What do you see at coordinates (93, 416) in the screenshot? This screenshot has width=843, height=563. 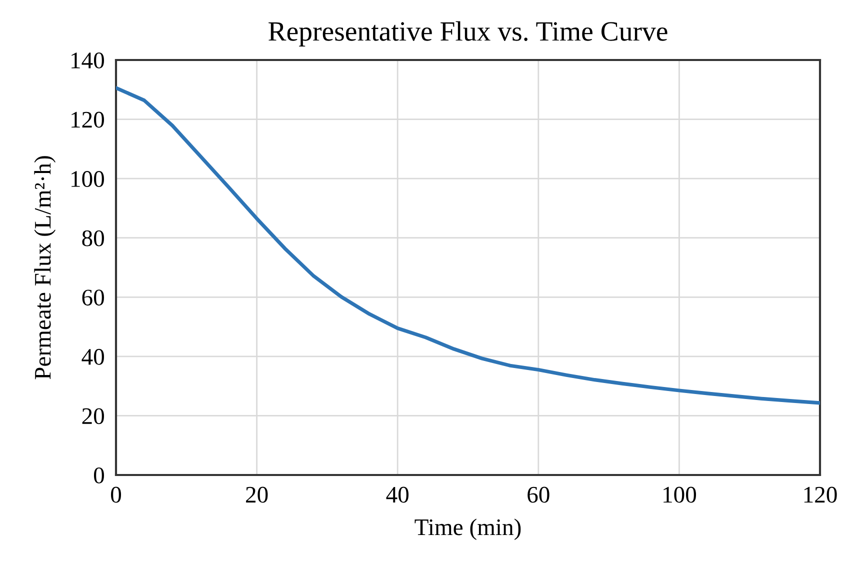 I see `y-tick-label: 20` at bounding box center [93, 416].